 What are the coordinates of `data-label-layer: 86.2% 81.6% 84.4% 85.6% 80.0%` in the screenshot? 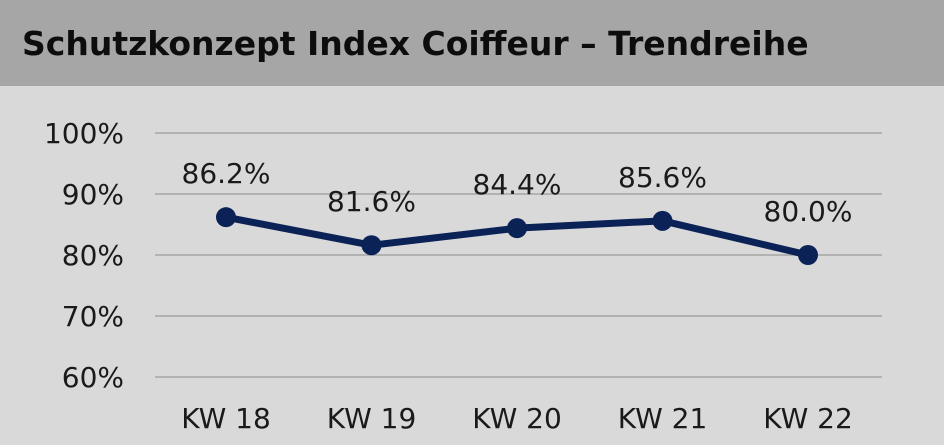 It's located at (517, 192).